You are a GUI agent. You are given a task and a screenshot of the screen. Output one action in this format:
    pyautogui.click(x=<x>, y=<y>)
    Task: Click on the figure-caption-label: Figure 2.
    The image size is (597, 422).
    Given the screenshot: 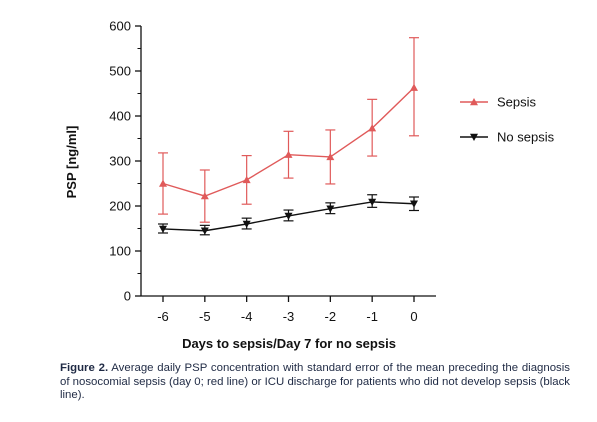 What is the action you would take?
    pyautogui.click(x=84, y=368)
    